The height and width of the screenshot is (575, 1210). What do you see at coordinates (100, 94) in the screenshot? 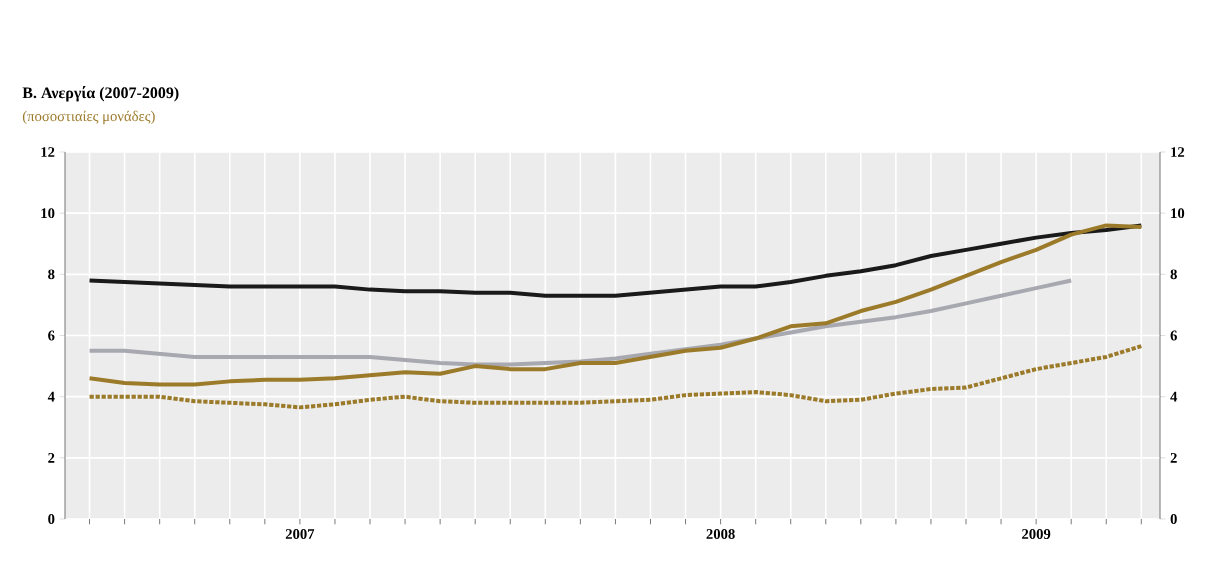
I see `chart-title: Β. Ανεργία (2007-2009)` at bounding box center [100, 94].